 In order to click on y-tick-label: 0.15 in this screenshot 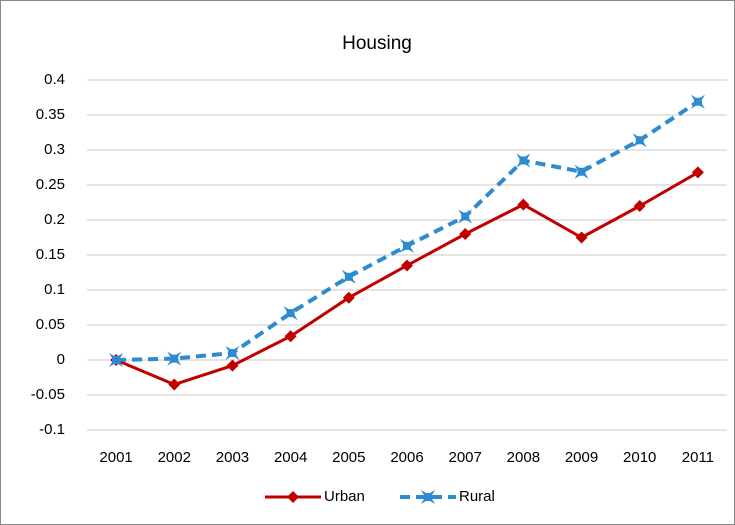, I will do `click(50, 254)`.